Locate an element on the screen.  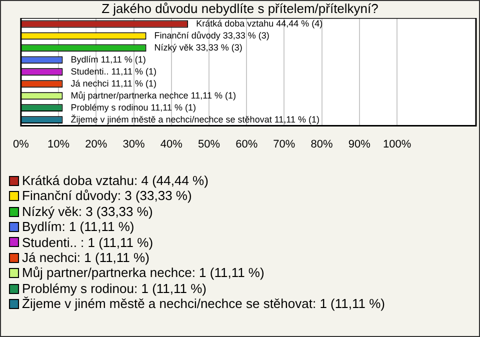
x-tick-label: 0% is located at coordinates (21, 144).